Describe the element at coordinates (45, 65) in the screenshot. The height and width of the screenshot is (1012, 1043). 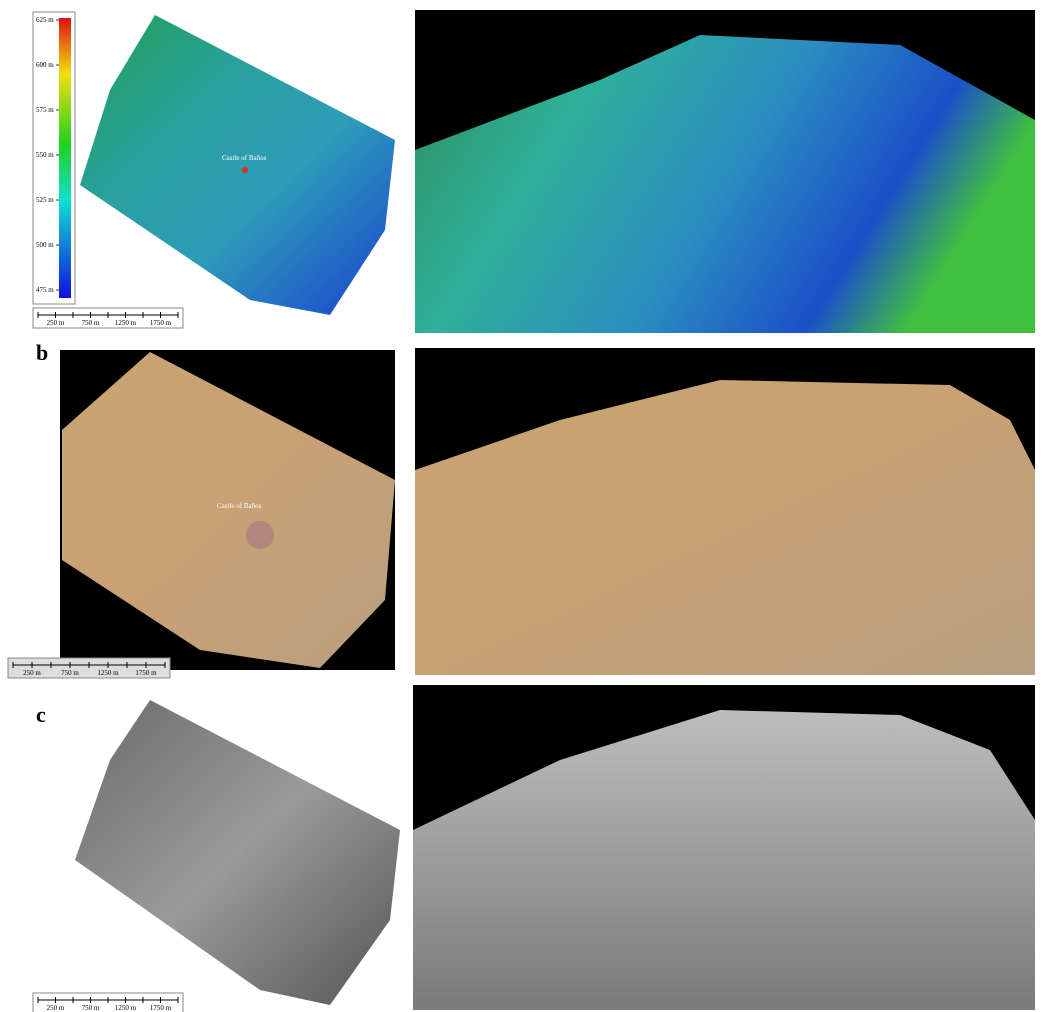
I see `colorbar-tick-label: 600 m` at that location.